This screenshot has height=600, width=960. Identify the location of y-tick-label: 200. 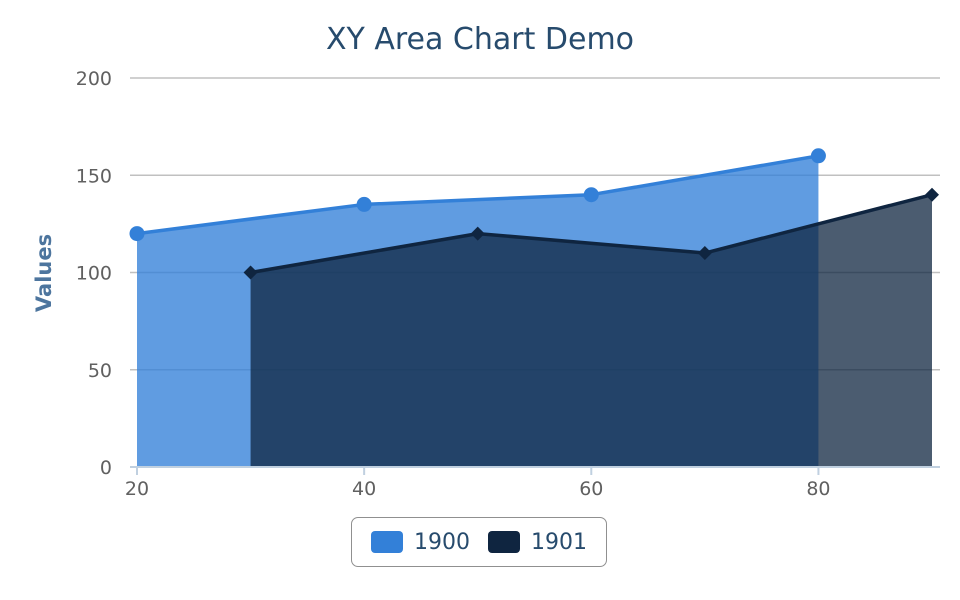
(94, 79).